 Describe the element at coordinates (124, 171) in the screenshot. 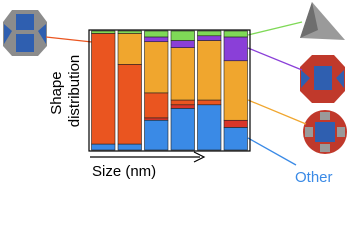

I see `x-axis-label: Size (nm)` at that location.